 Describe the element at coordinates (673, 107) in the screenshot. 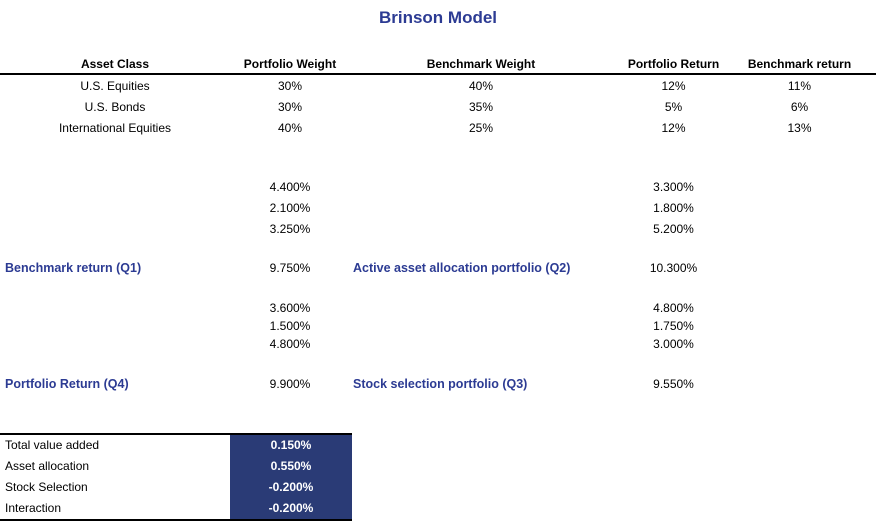

I see `portfolio-return-cell: 5%` at that location.